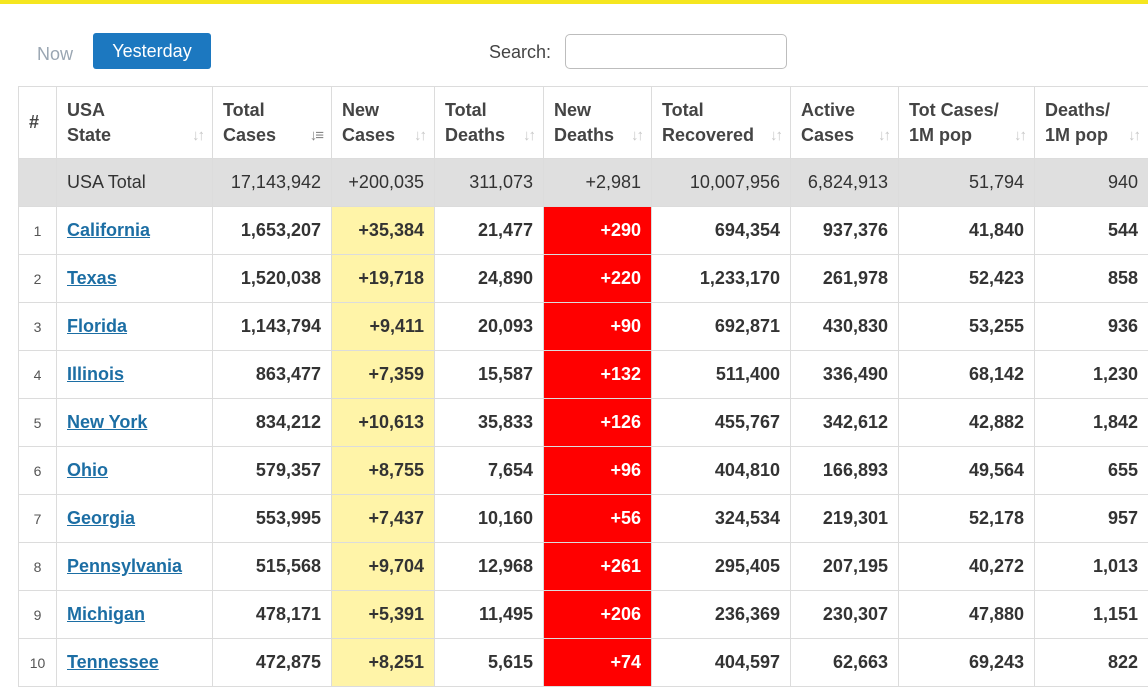 The width and height of the screenshot is (1148, 689). What do you see at coordinates (721, 182) in the screenshot?
I see `total-total-recovered-cell: 10,007,956` at bounding box center [721, 182].